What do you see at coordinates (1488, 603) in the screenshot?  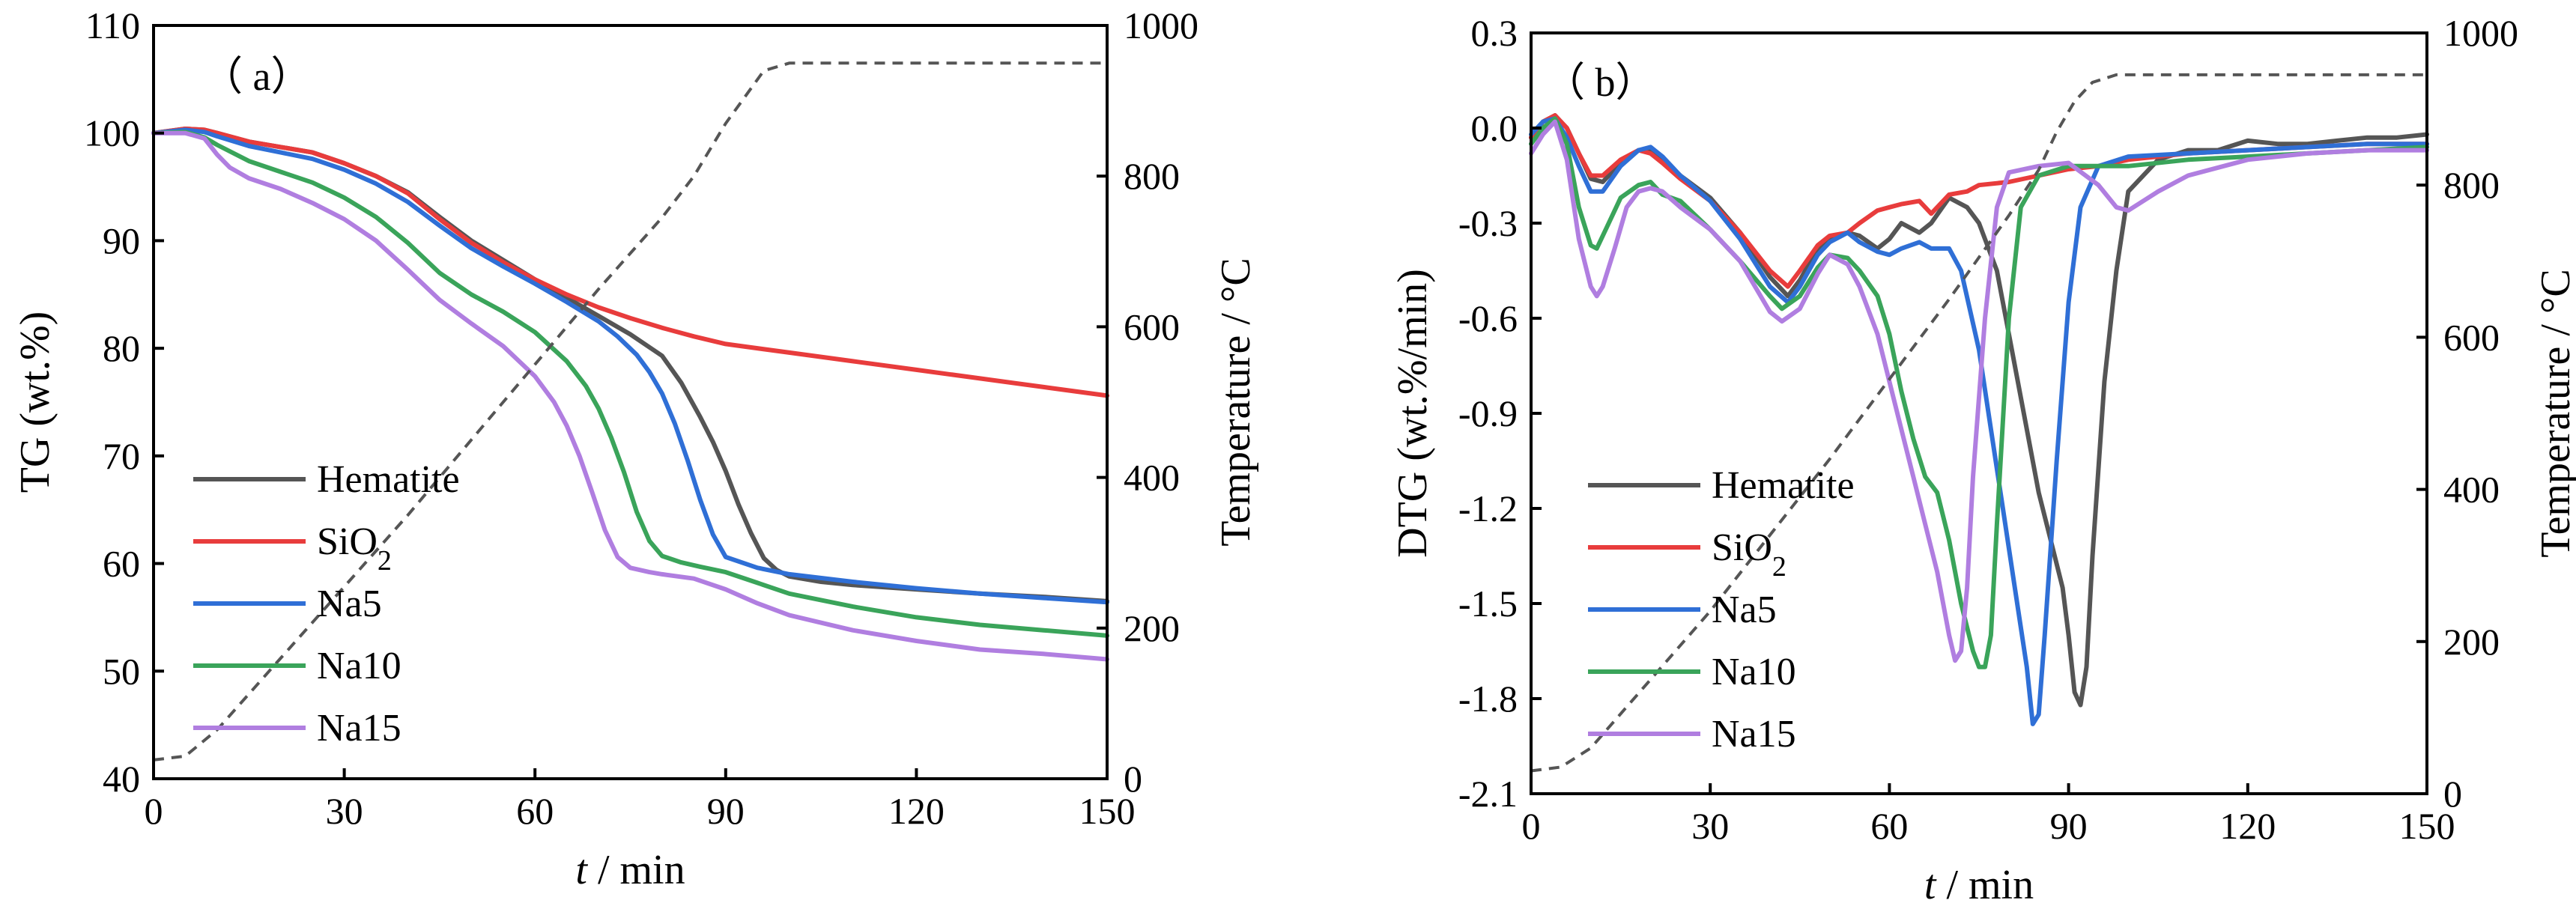 I see `y-tick-label: -1.5` at bounding box center [1488, 603].